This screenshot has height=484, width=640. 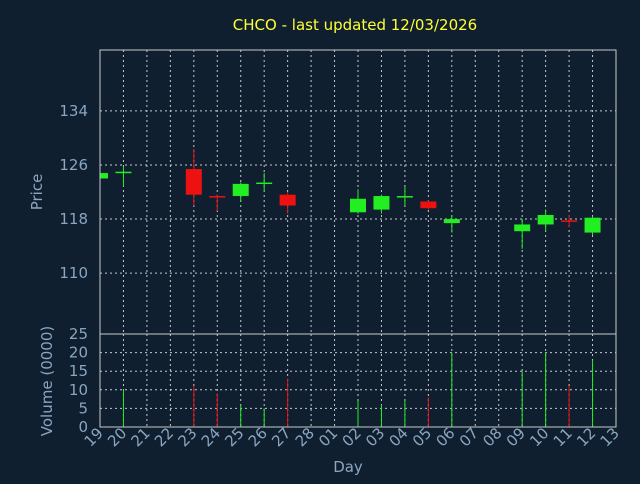 I want to click on x-tick-label: 25, so click(x=234, y=437).